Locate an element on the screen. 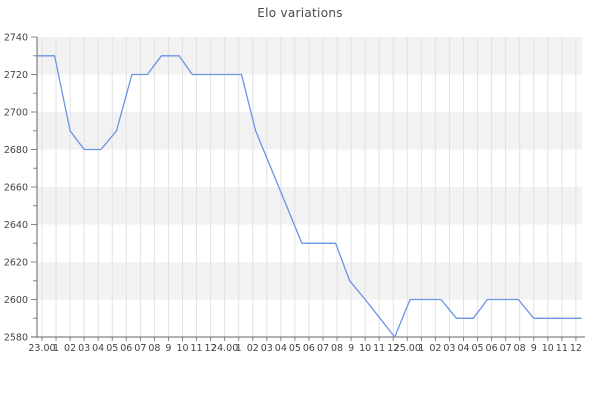 Image resolution: width=600 pixels, height=400 pixels. y-tick-label: 2640 is located at coordinates (16, 225).